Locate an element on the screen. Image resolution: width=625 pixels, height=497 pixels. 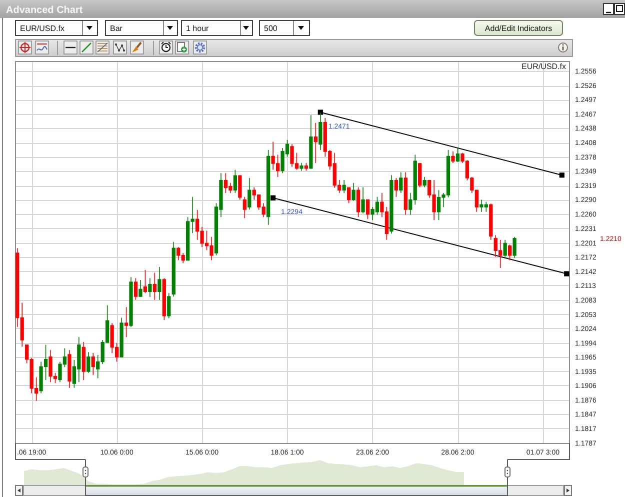
text: Bar is located at coordinates (116, 28).